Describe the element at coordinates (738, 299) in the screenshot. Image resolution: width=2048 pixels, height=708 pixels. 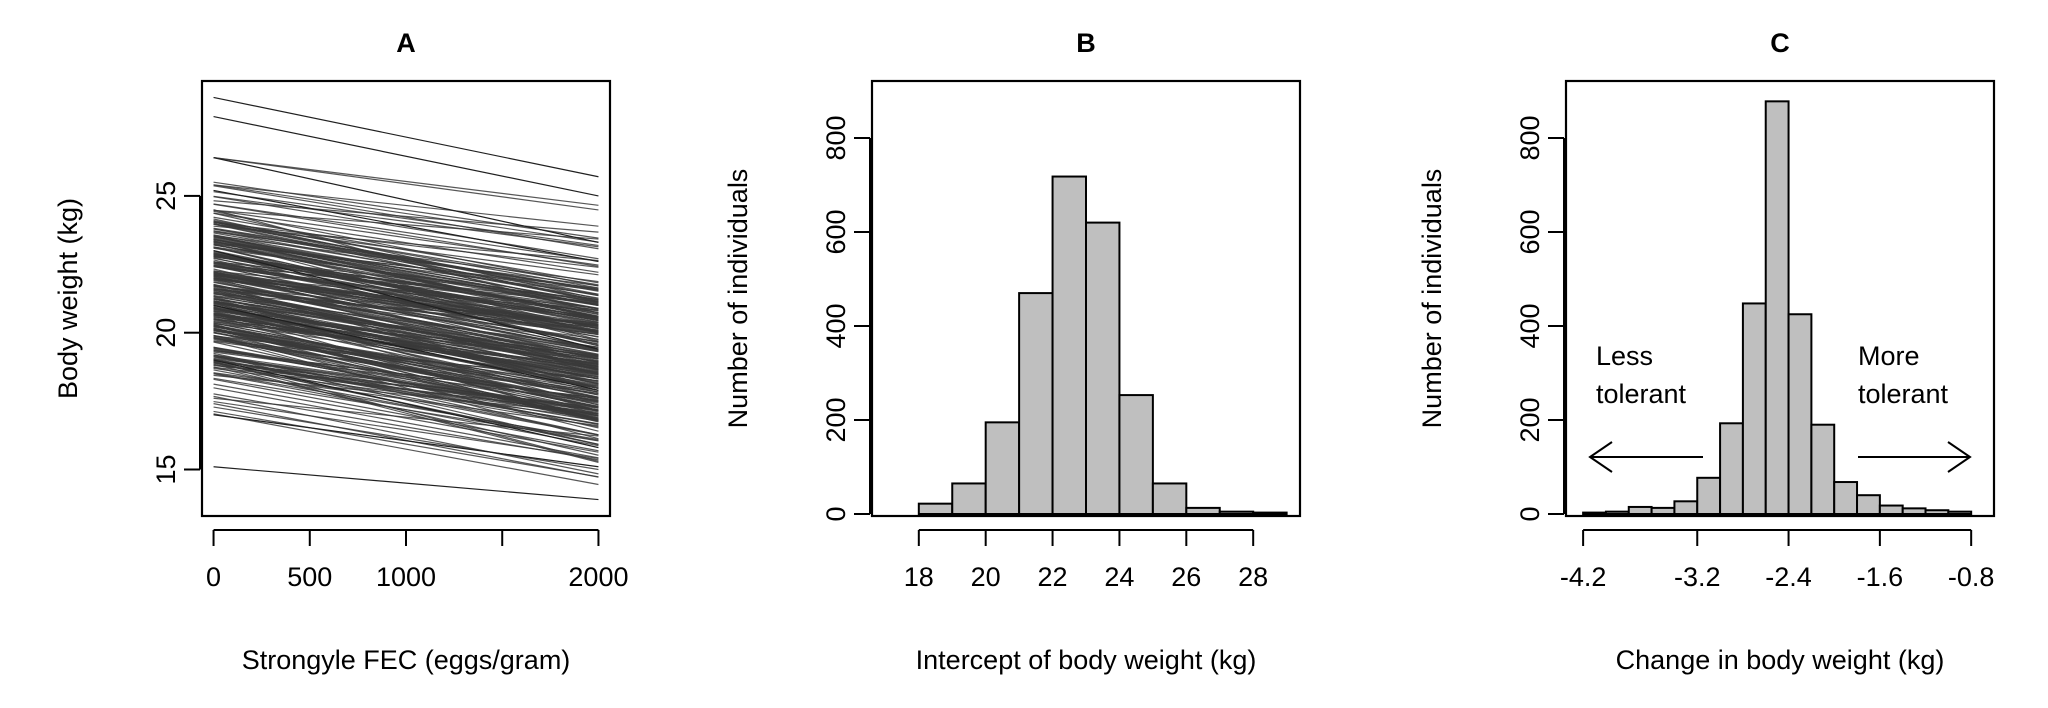
I see `y-axis-label: Number of individuals` at that location.